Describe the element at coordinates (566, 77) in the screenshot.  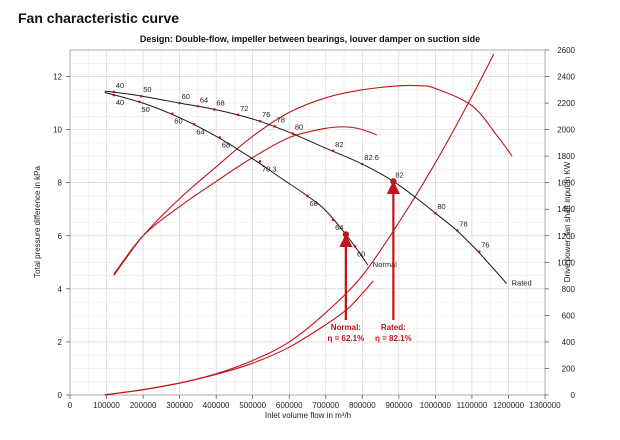
I see `y-right-tick-label: 2400` at that location.